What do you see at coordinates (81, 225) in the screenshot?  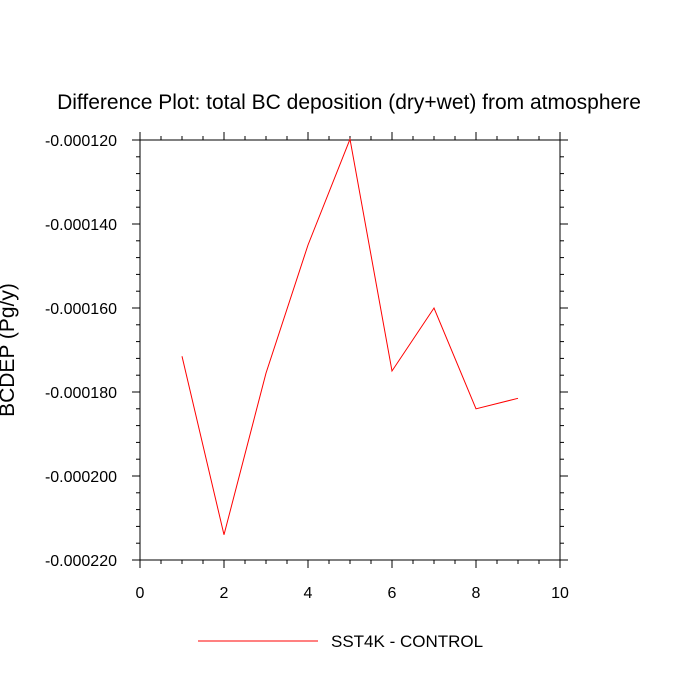 I see `y-tick-label: -0.000140` at bounding box center [81, 225].